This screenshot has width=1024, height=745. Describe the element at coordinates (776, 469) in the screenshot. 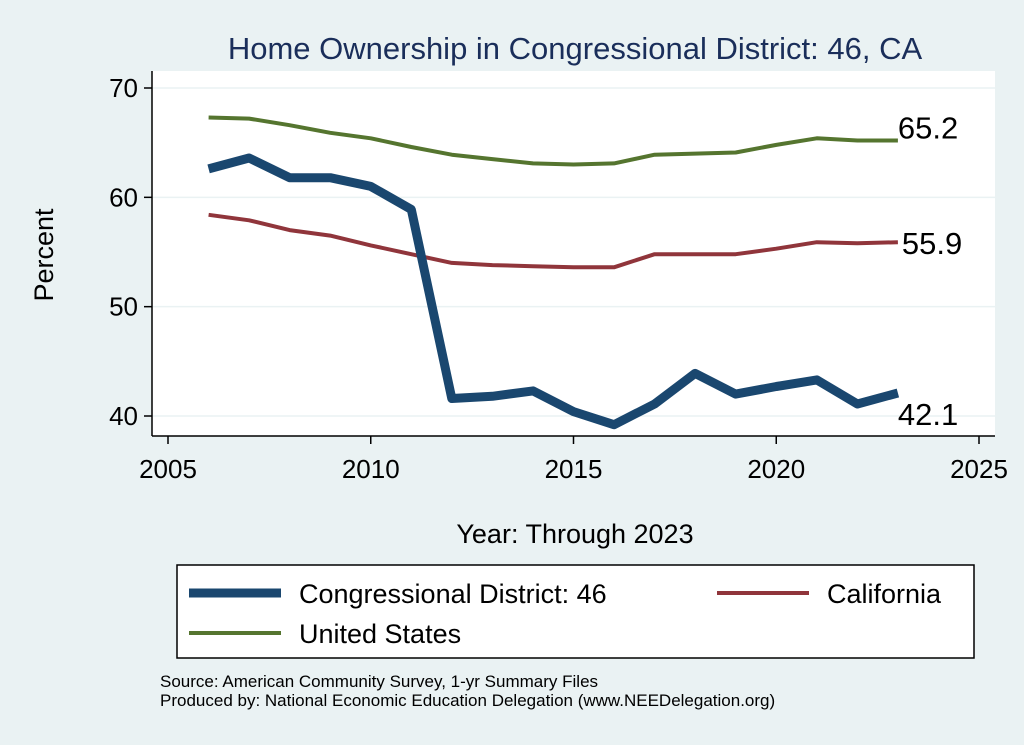

I see `x-tick-label: 2020` at that location.